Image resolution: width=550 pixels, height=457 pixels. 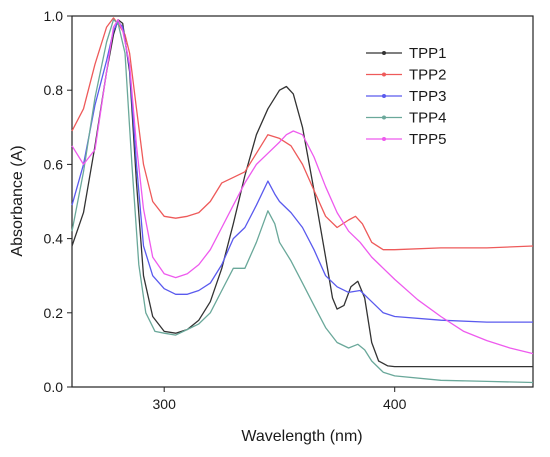 I want to click on legend-marker-tpp1, so click(x=384, y=53).